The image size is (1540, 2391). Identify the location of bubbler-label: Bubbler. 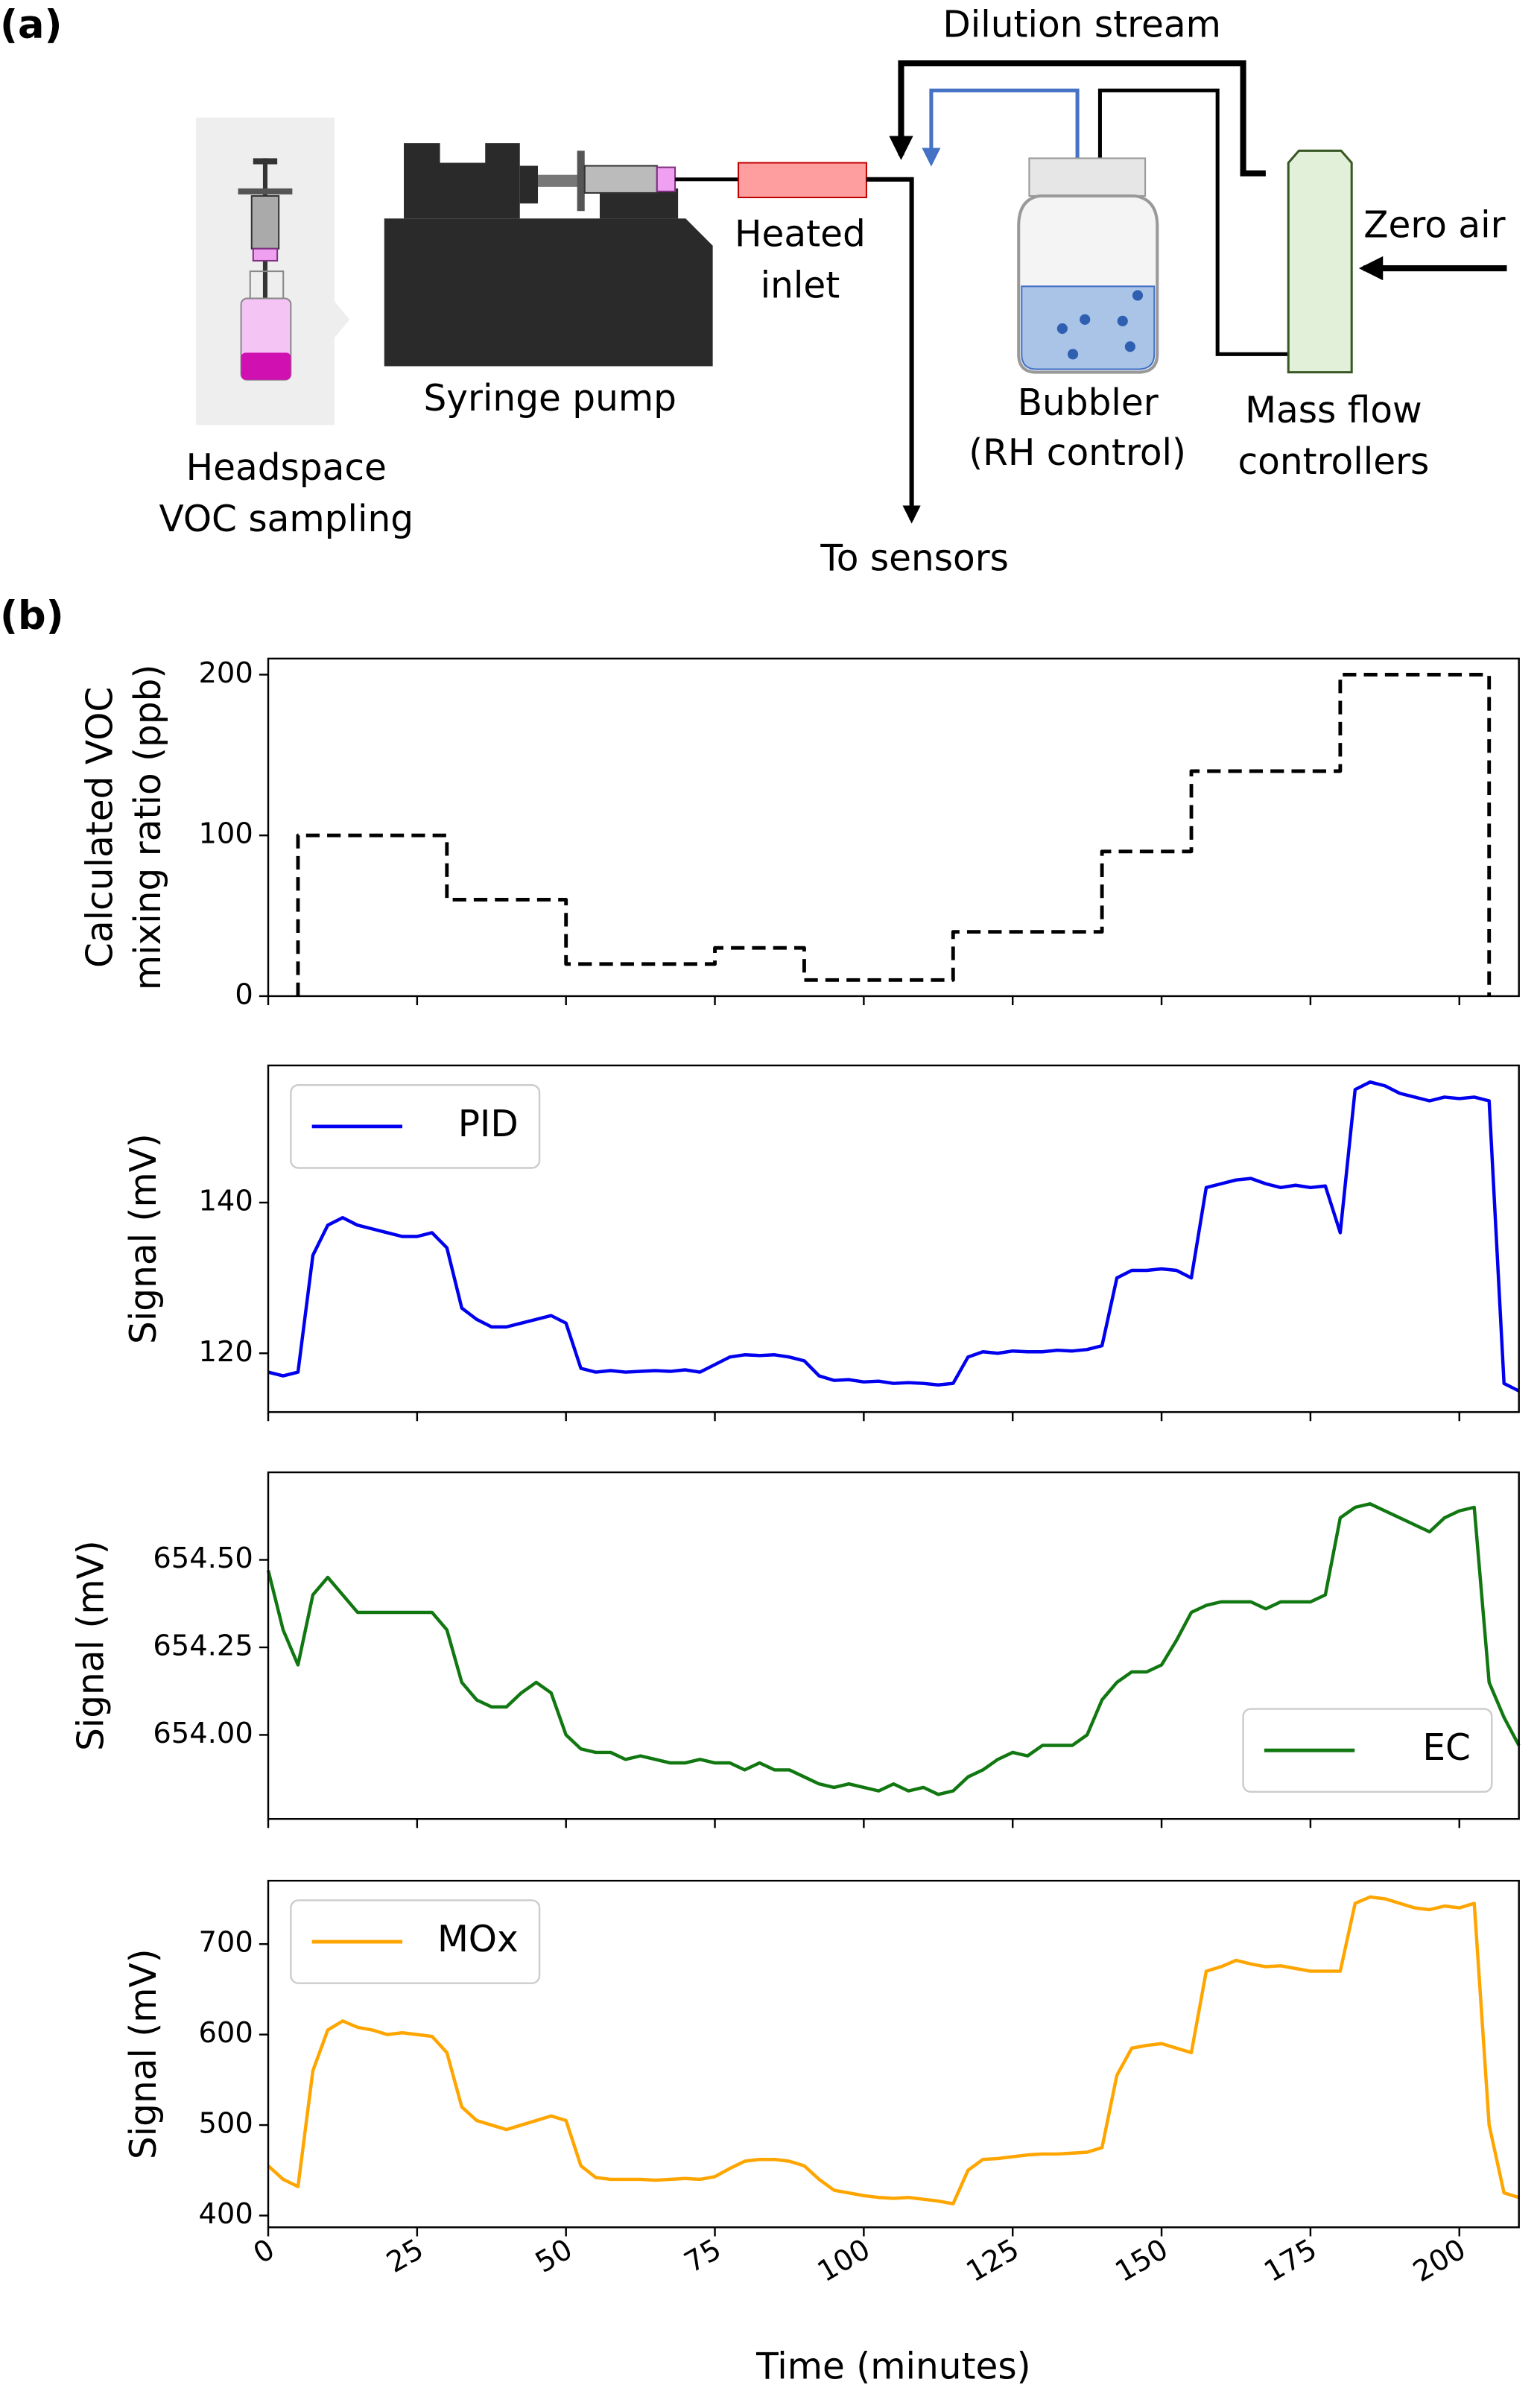
(1088, 403).